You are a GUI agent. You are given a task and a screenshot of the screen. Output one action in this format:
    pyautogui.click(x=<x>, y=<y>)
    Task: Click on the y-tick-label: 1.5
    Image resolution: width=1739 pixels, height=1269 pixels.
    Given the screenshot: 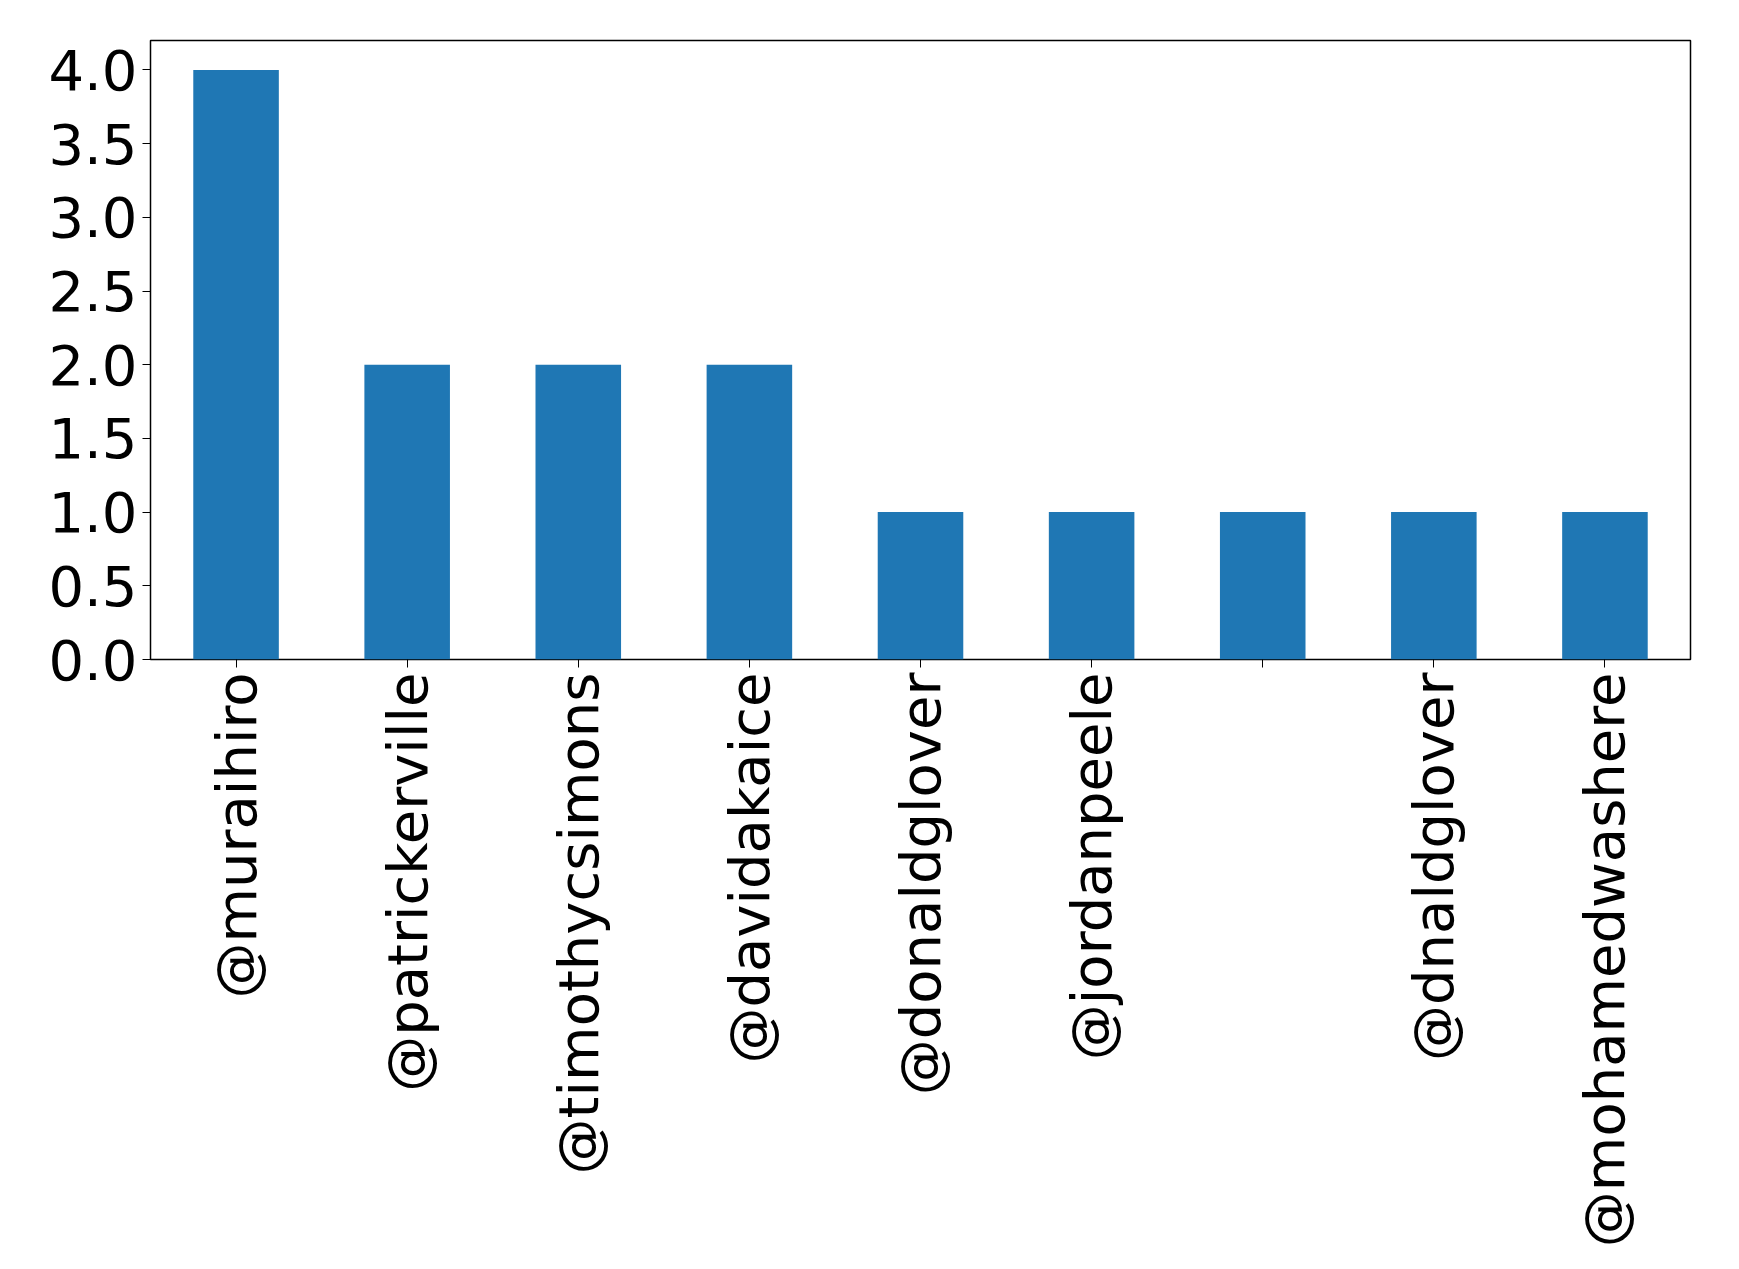 What is the action you would take?
    pyautogui.click(x=93, y=439)
    